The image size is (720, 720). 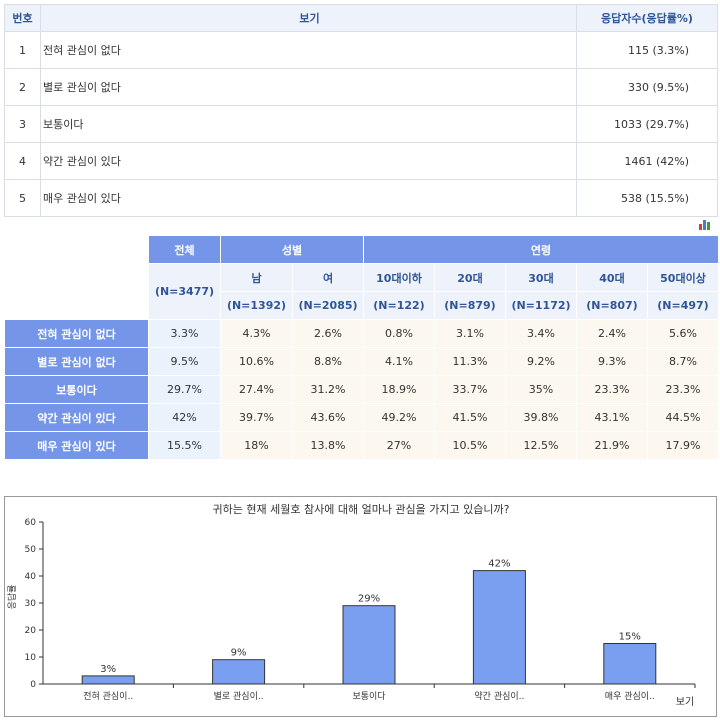 I want to click on chart-data-label: 29%, so click(x=369, y=599).